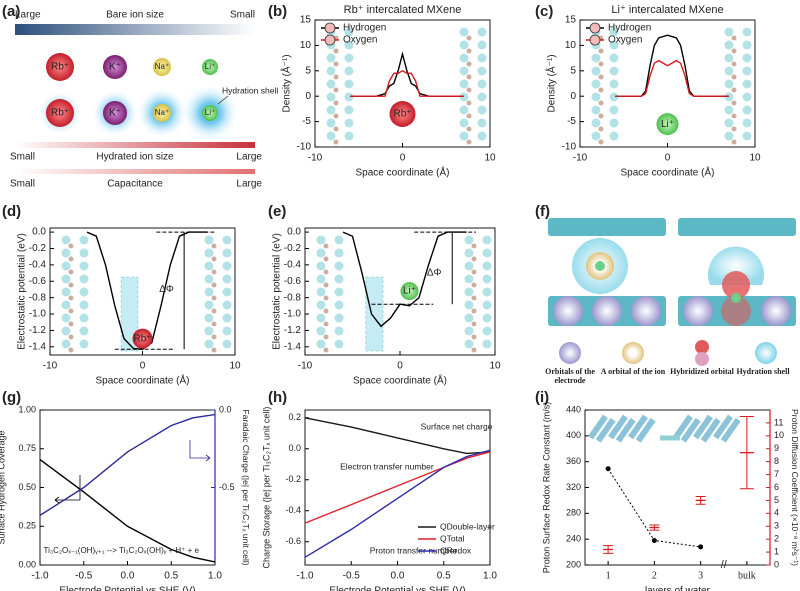 The width and height of the screenshot is (800, 591). I want to click on y2-tick-label: 6, so click(776, 487).